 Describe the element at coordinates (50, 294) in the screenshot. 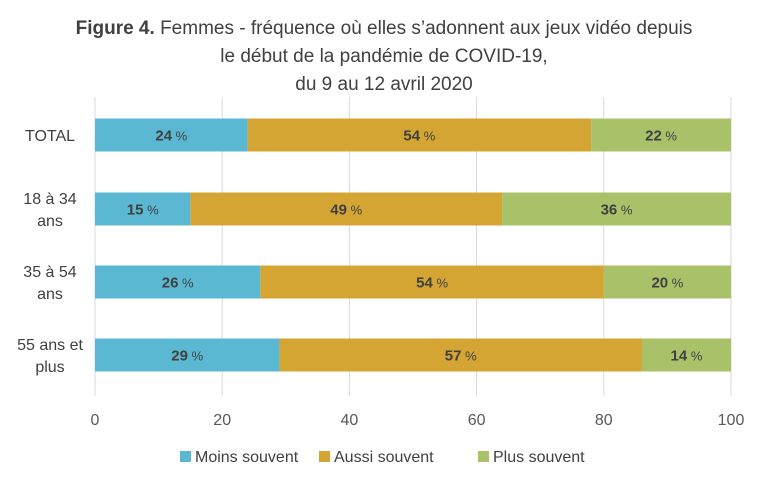

I see `category-label-3-2: ans` at that location.